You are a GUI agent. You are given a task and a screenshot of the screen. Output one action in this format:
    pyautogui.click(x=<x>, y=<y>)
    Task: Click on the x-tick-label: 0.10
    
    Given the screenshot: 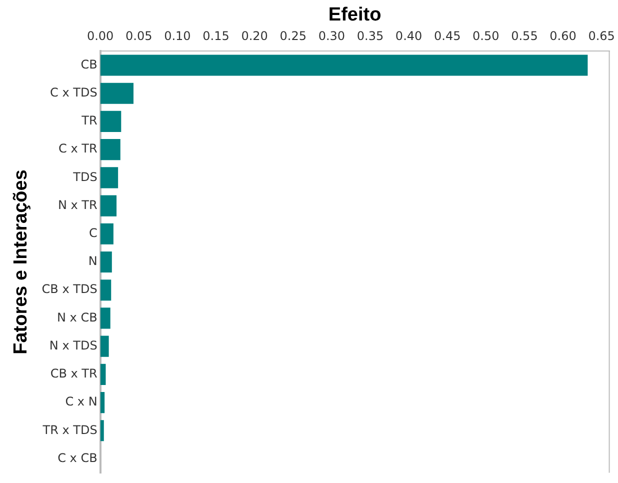 What is the action you would take?
    pyautogui.click(x=177, y=36)
    